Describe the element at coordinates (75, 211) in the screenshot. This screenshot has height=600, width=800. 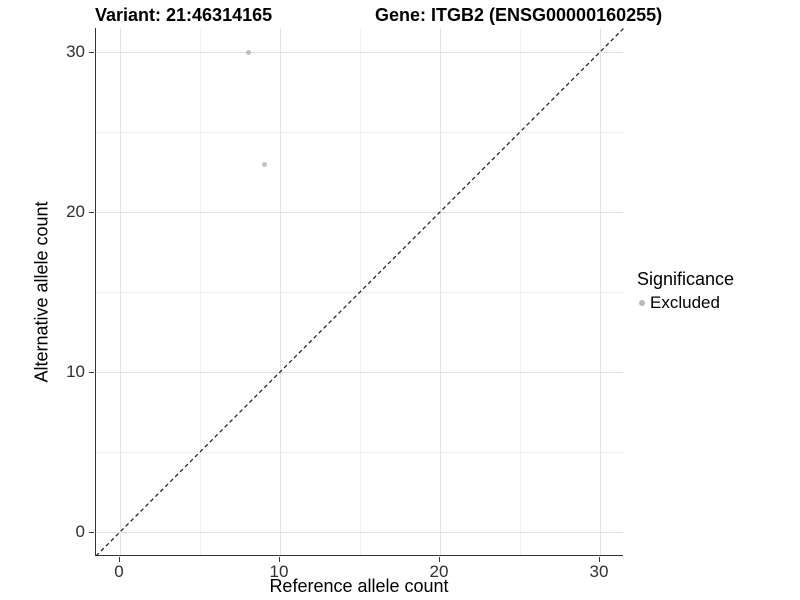
I see `y-tick-label: 20` at that location.